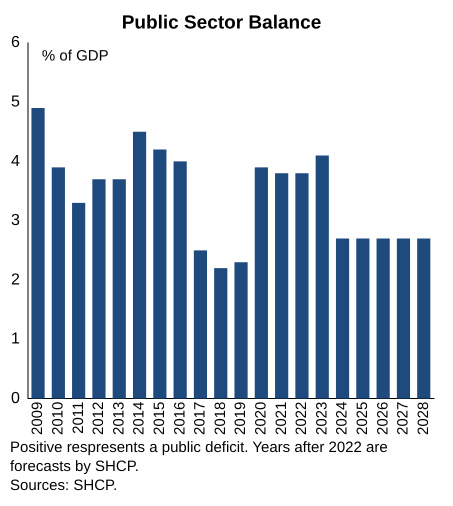  What do you see at coordinates (261, 419) in the screenshot?
I see `x-tick-label: 2020` at bounding box center [261, 419].